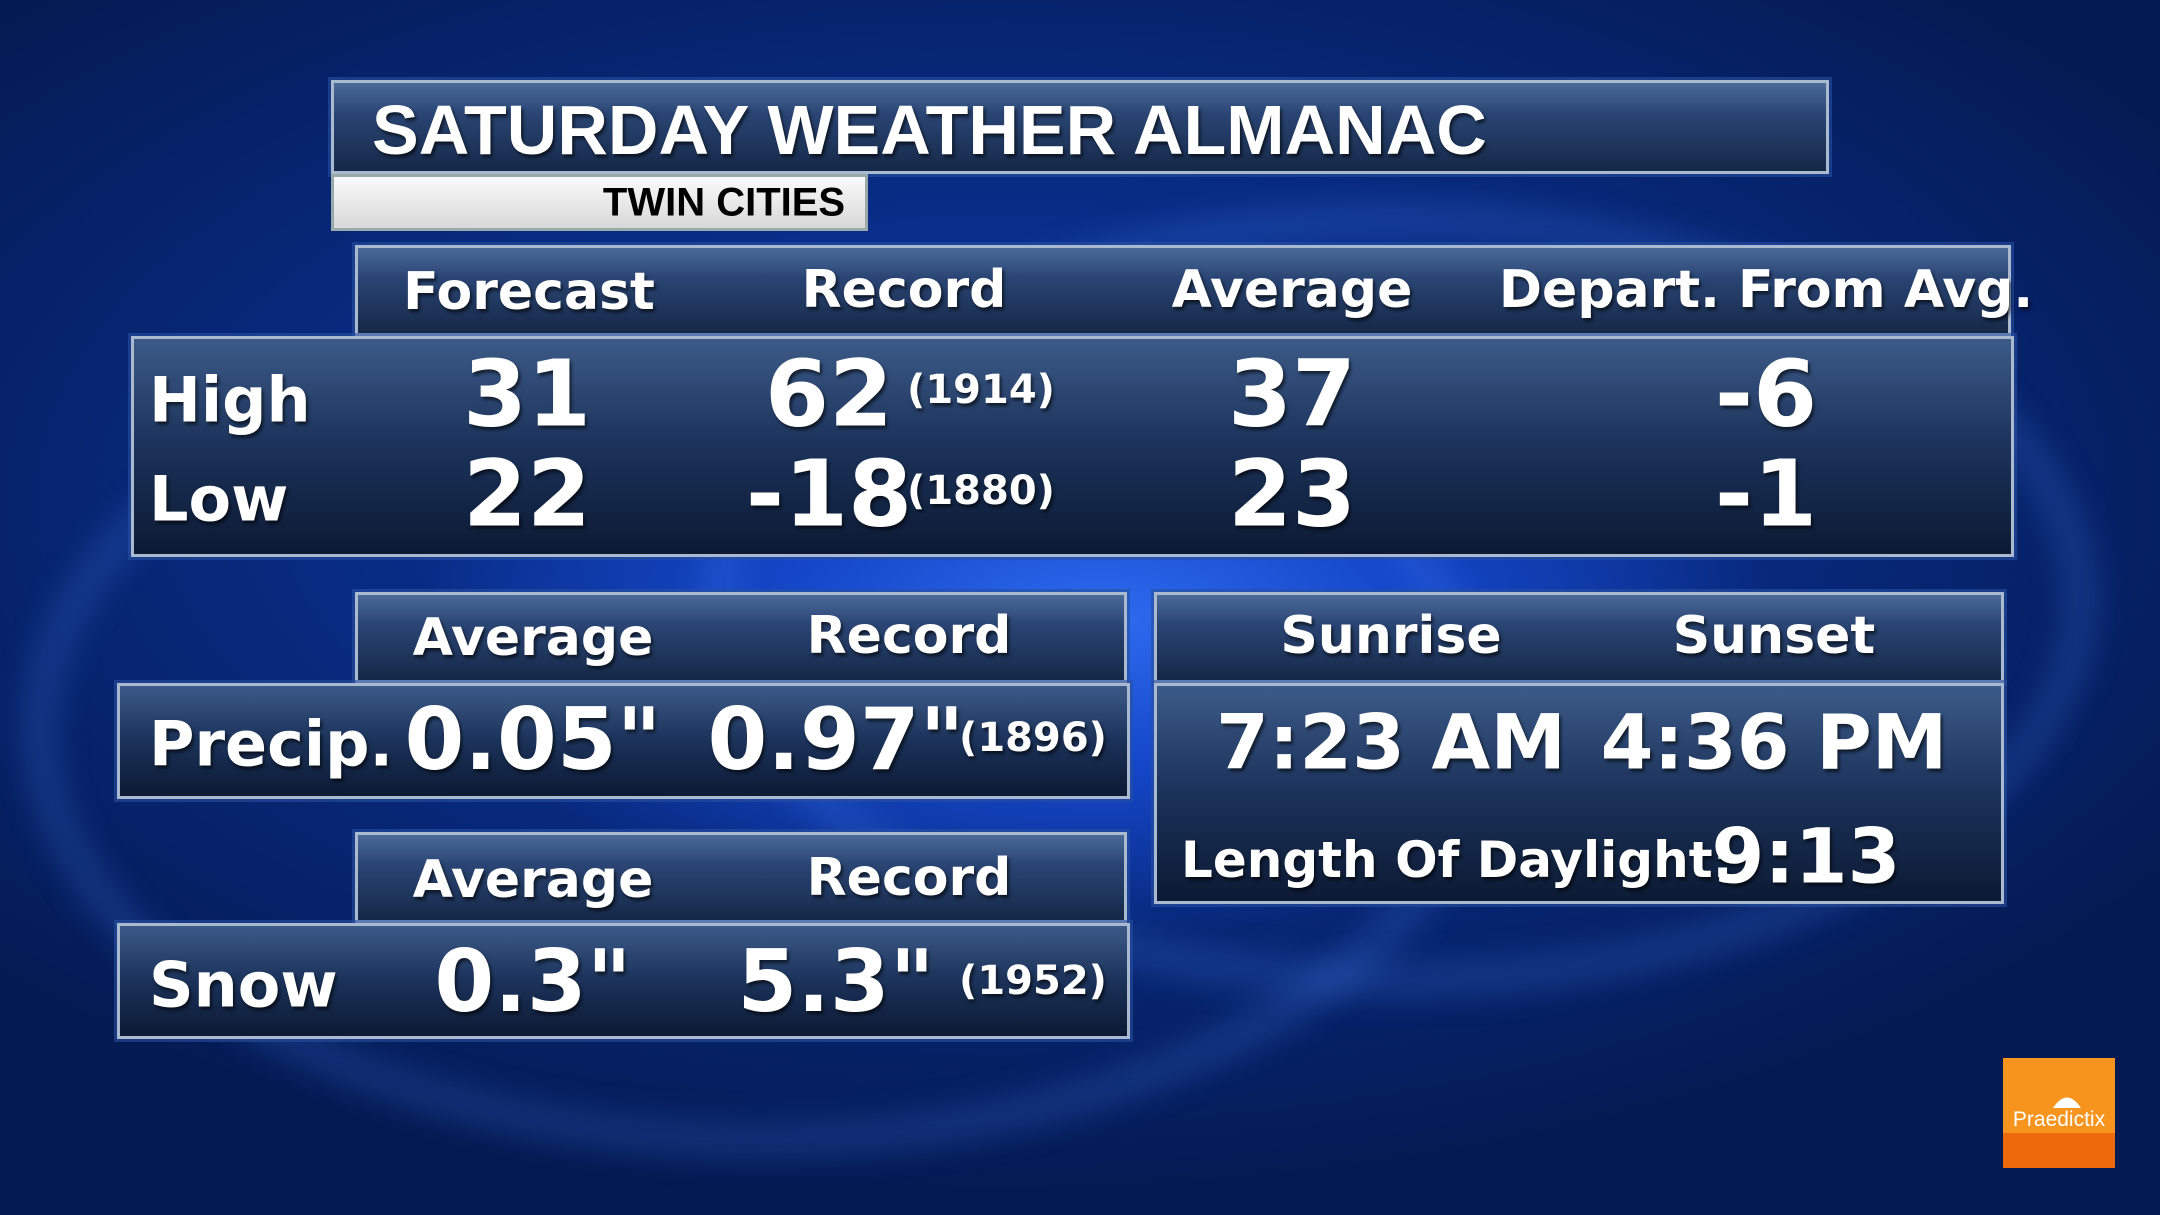  What do you see at coordinates (904, 290) in the screenshot?
I see `column-header-record: Record` at bounding box center [904, 290].